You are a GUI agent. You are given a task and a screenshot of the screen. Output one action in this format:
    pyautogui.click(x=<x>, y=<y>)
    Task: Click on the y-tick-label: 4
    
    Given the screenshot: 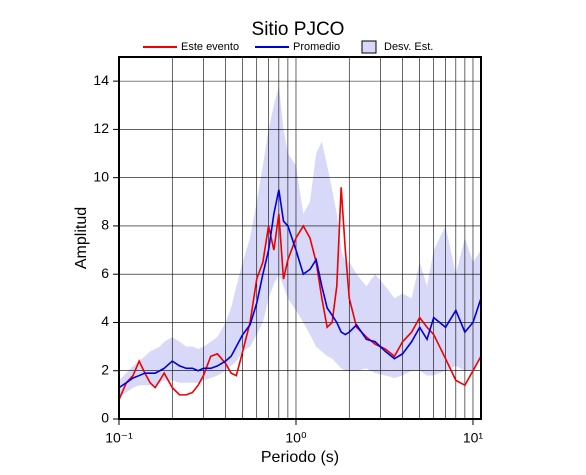 What is the action you would take?
    pyautogui.click(x=105, y=321)
    